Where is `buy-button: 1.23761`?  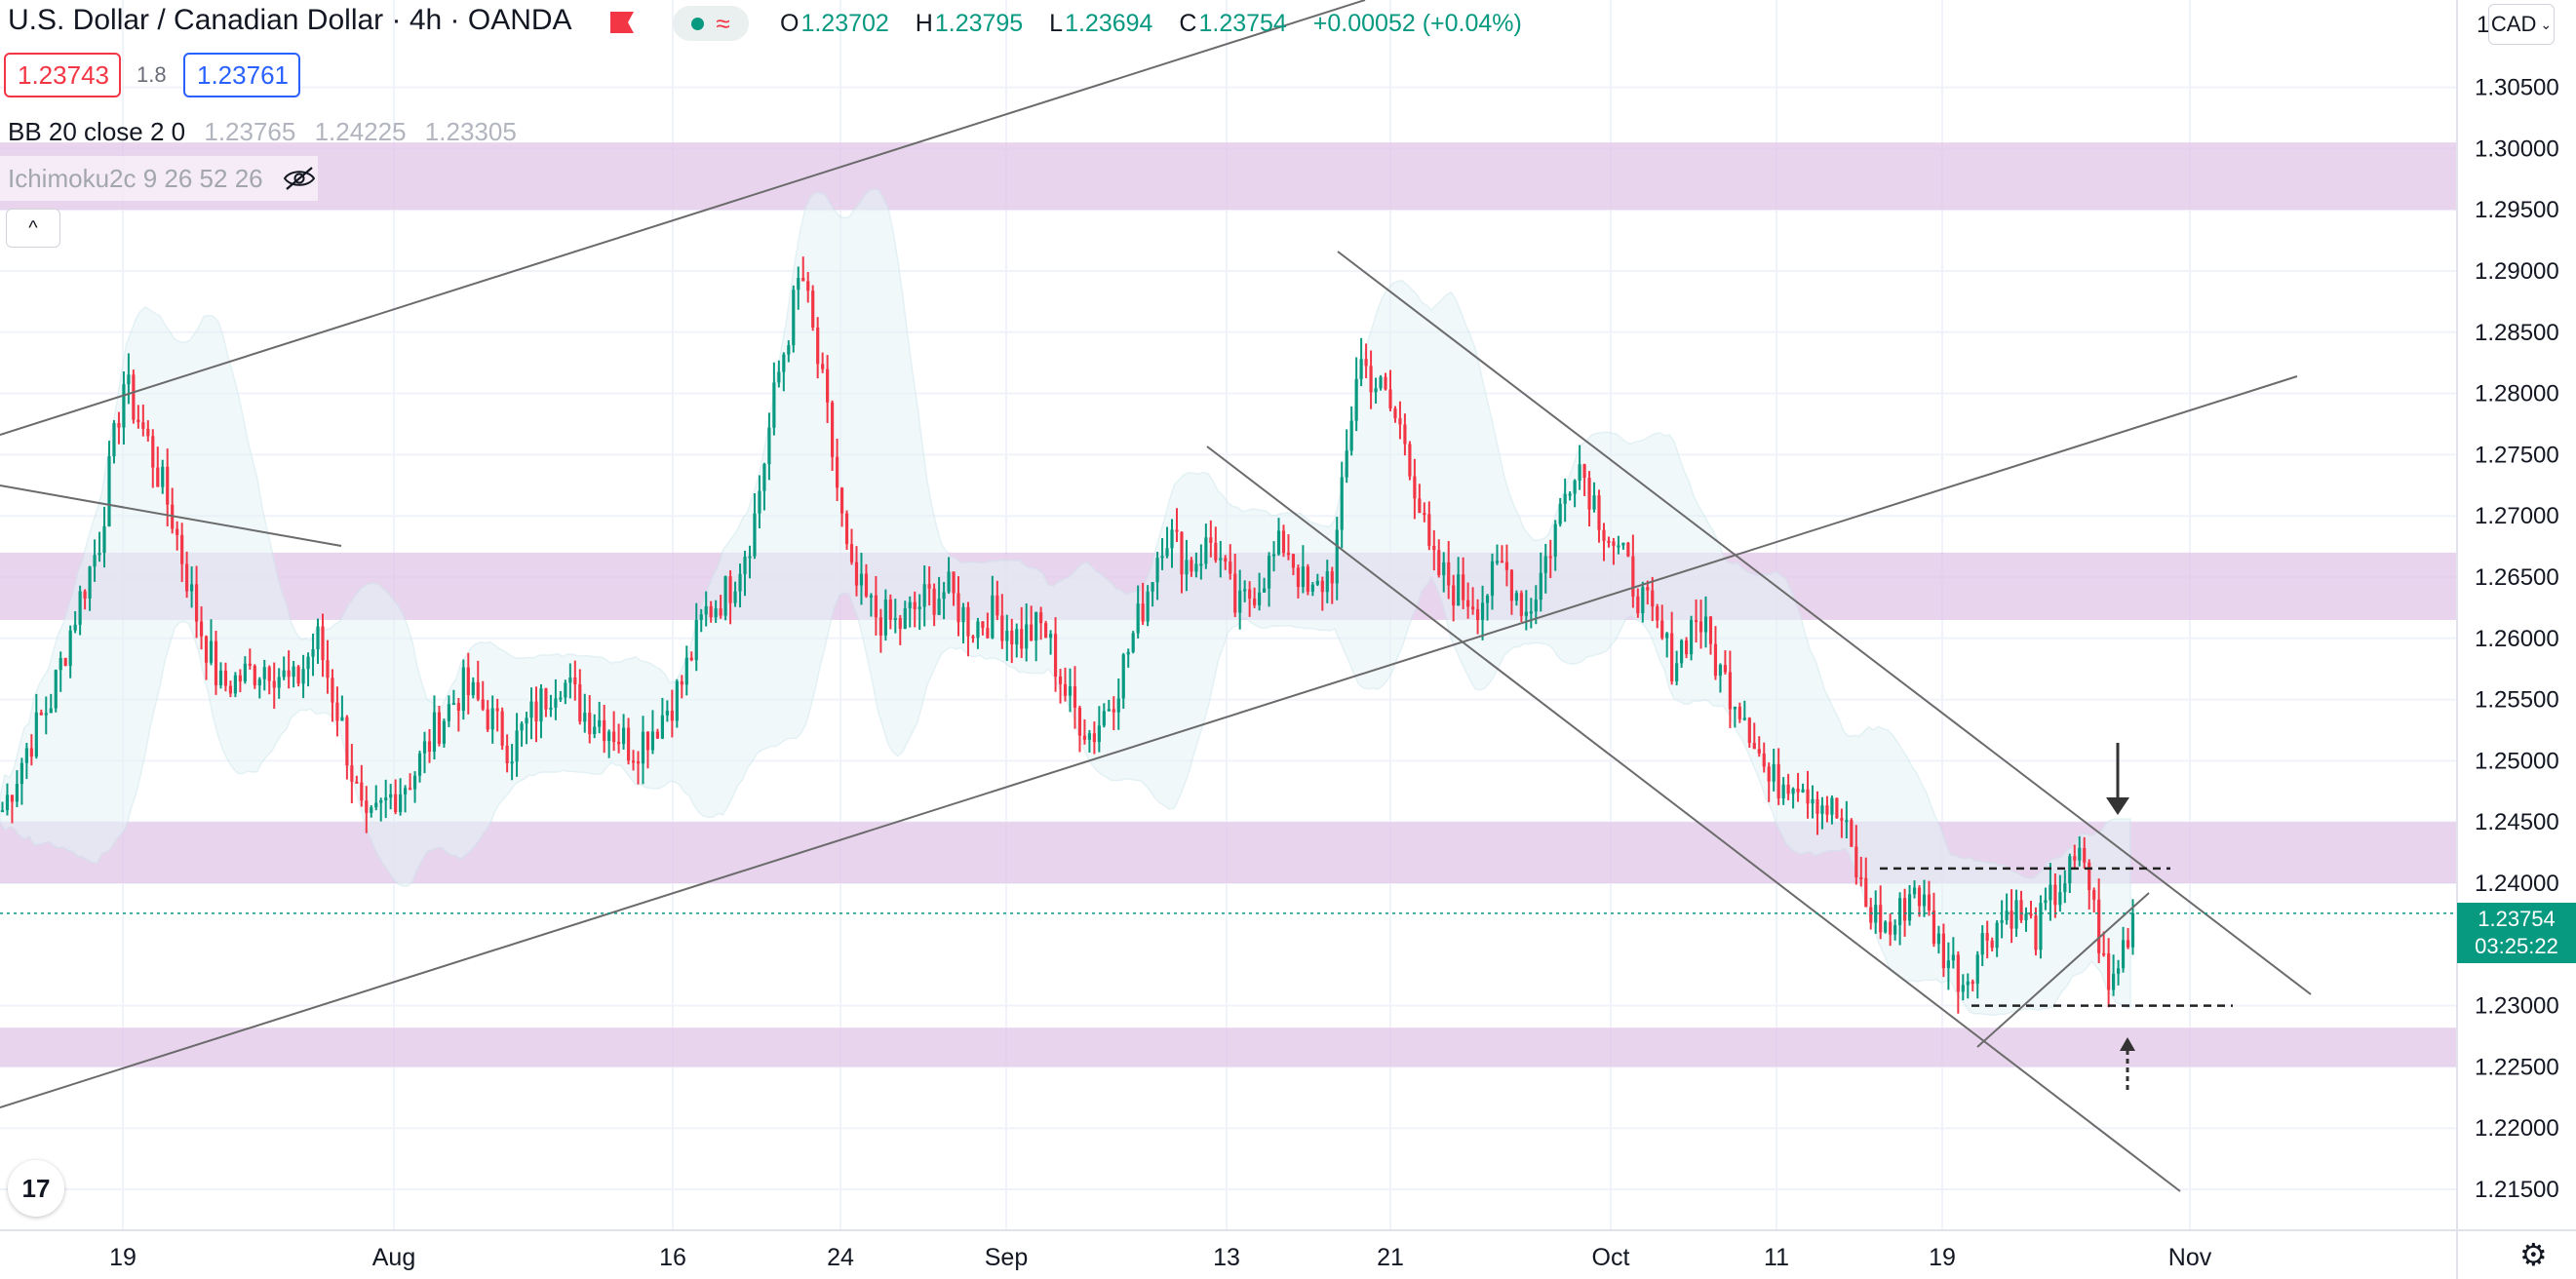
buy-button: 1.23761 is located at coordinates (241, 75).